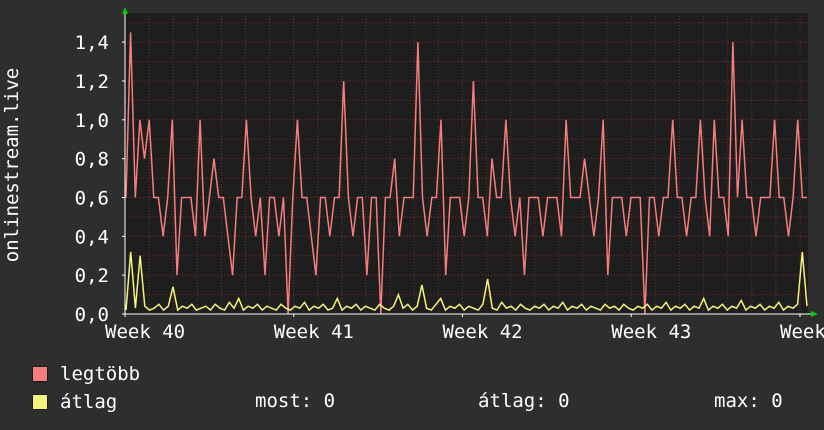 This screenshot has height=430, width=824. What do you see at coordinates (100, 179) in the screenshot?
I see `y-ticks: 0,0 0,2 0,4 0,6 0,8 1,0 1,2 1,4` at bounding box center [100, 179].